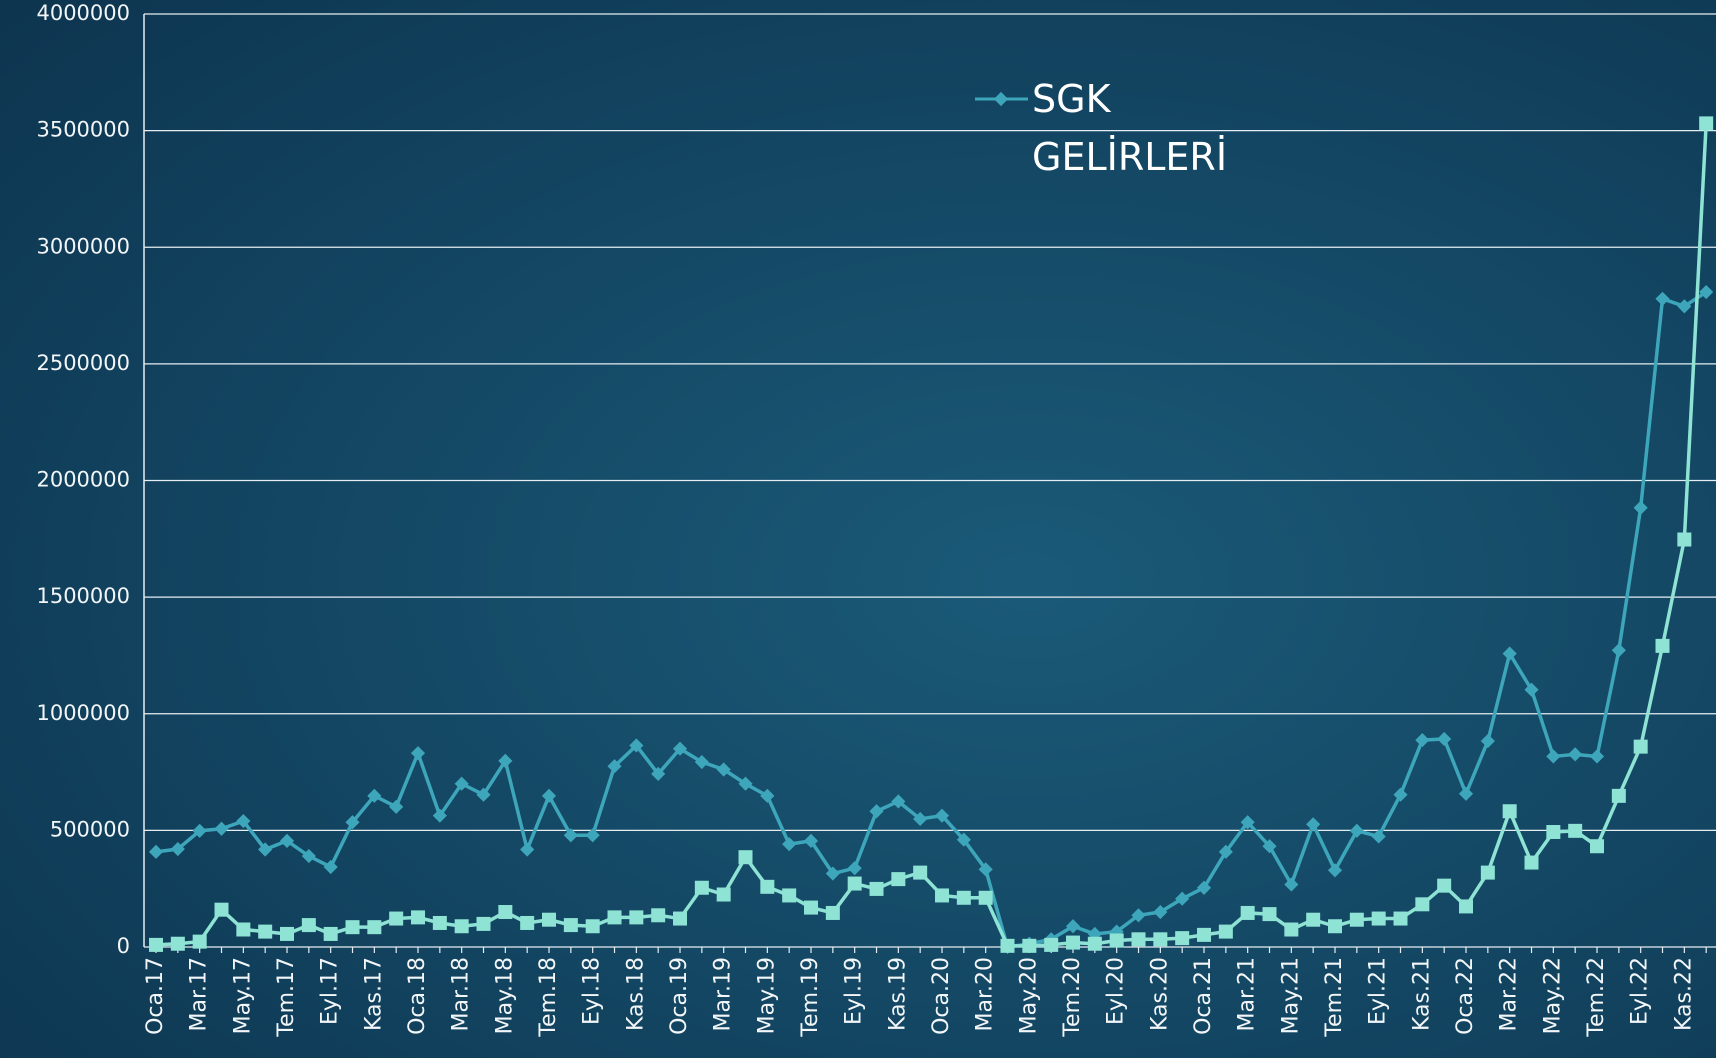 This screenshot has height=1058, width=1716. Describe the element at coordinates (985, 994) in the screenshot. I see `x-tick-label: Mar.20` at that location.